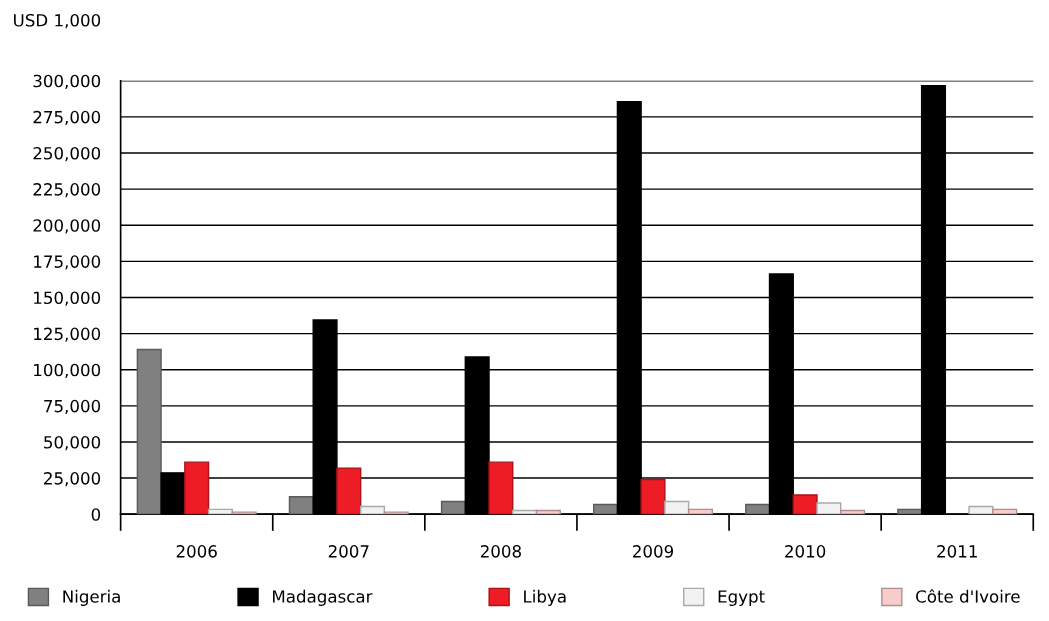  Describe the element at coordinates (67, 190) in the screenshot. I see `y-tick-label: 225,000` at that location.